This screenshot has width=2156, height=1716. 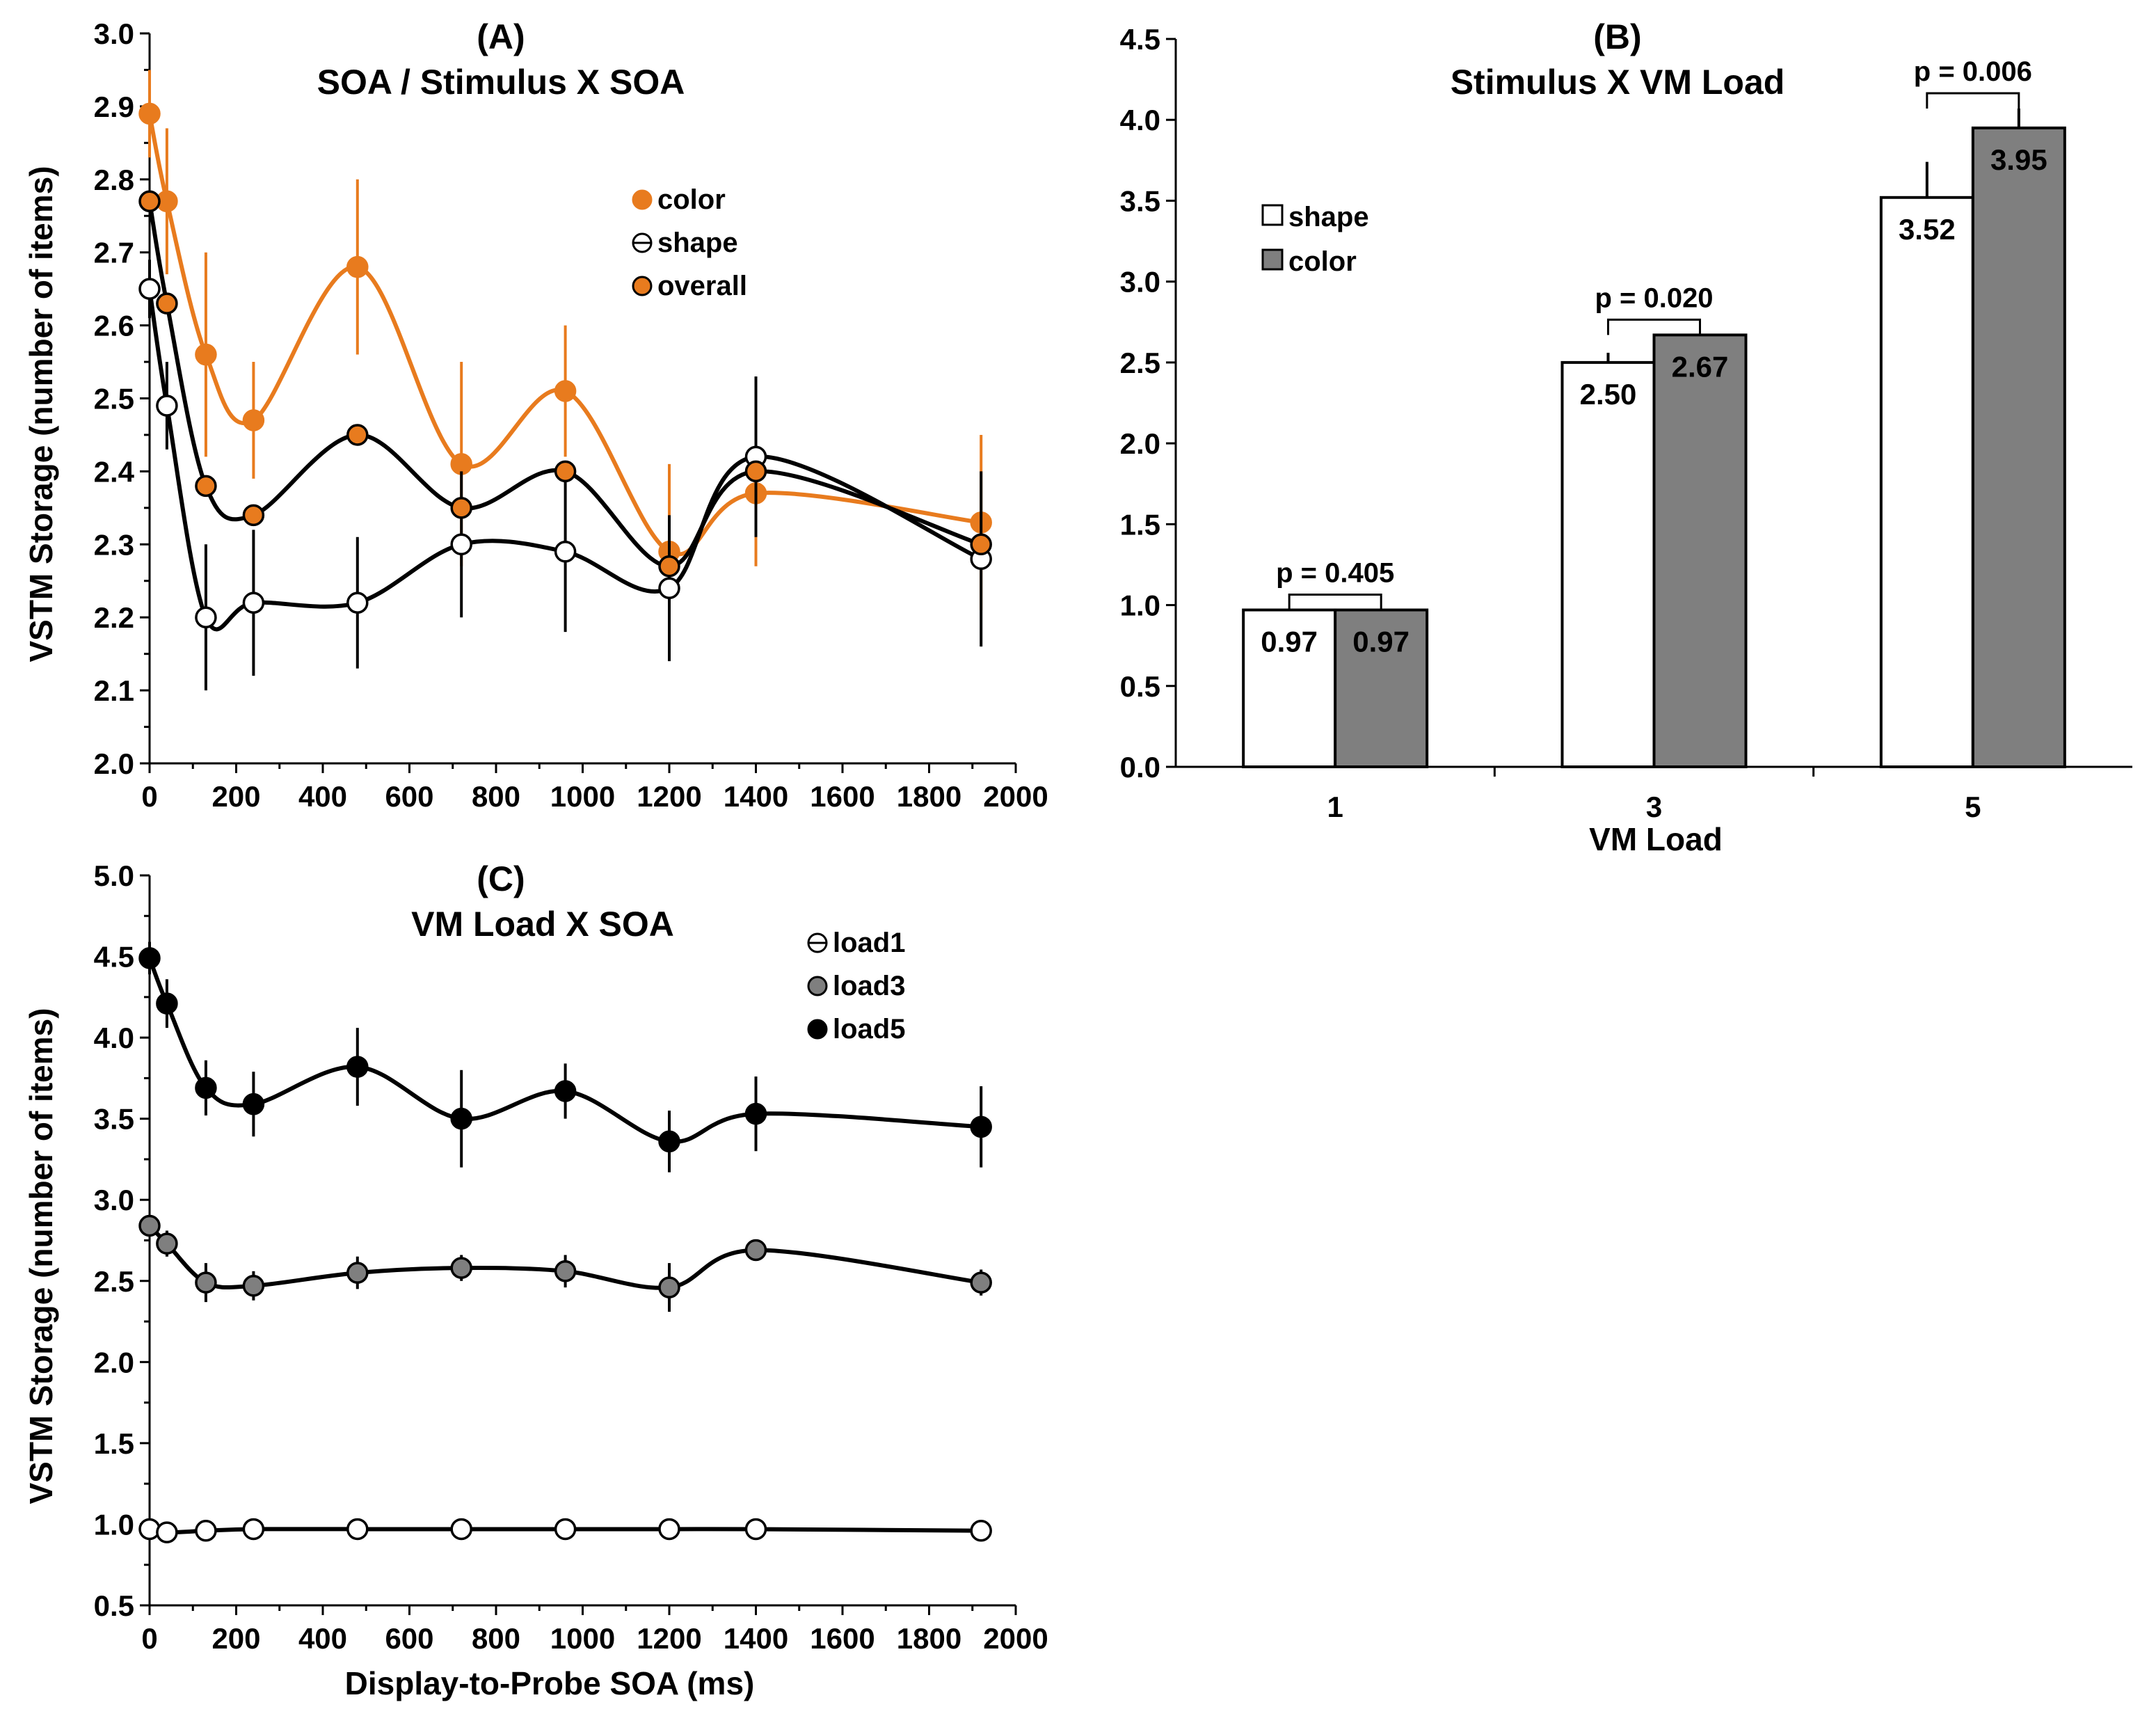 What do you see at coordinates (669, 796) in the screenshot?
I see `panel-a-x-tick-label: 1200` at bounding box center [669, 796].